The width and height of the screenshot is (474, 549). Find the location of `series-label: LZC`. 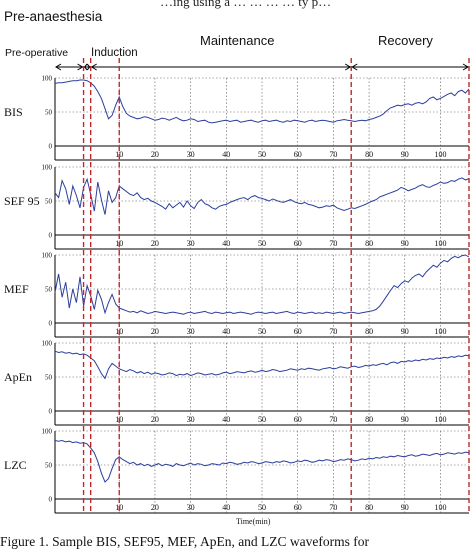

series-label: LZC is located at coordinates (15, 465).